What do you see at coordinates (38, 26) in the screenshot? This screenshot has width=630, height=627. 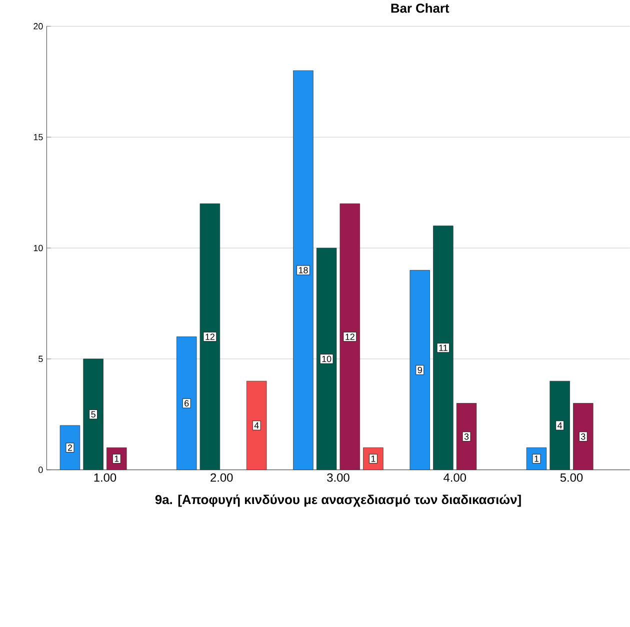 I see `y-tick-label: 20` at bounding box center [38, 26].